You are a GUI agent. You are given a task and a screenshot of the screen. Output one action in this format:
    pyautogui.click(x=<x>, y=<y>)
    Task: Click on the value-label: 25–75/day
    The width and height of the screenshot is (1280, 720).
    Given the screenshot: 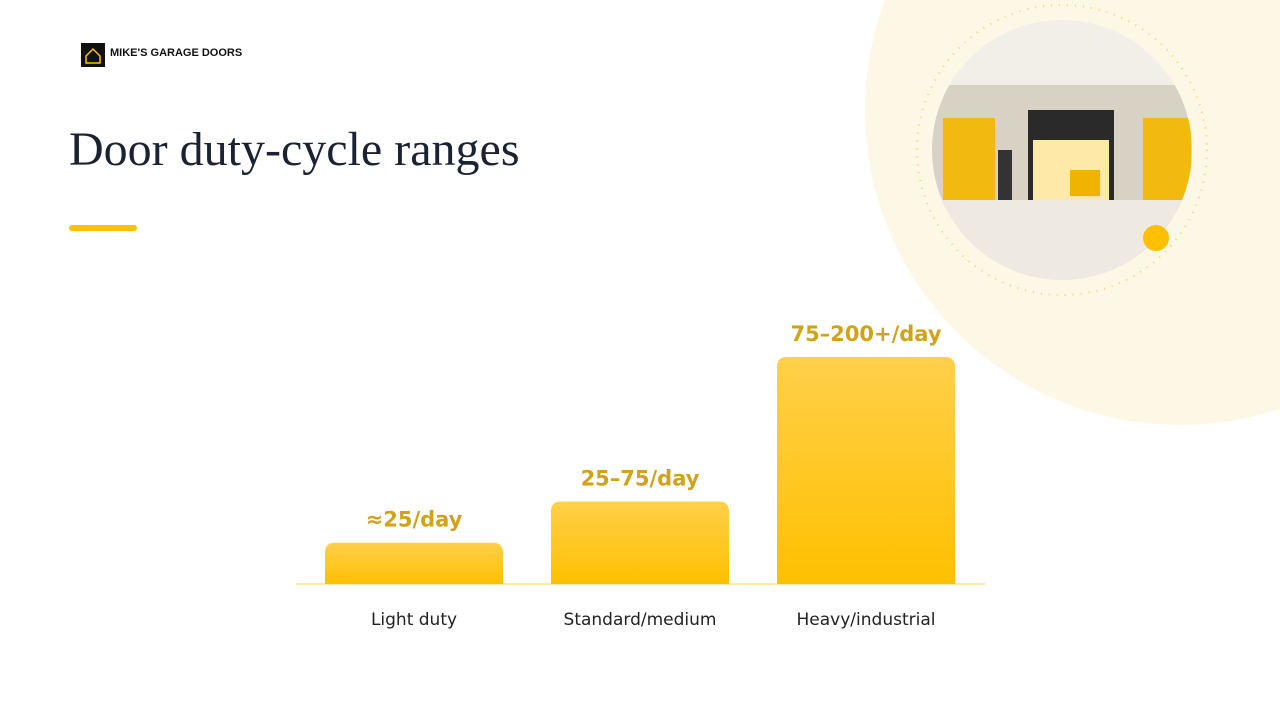 What is the action you would take?
    pyautogui.click(x=640, y=478)
    